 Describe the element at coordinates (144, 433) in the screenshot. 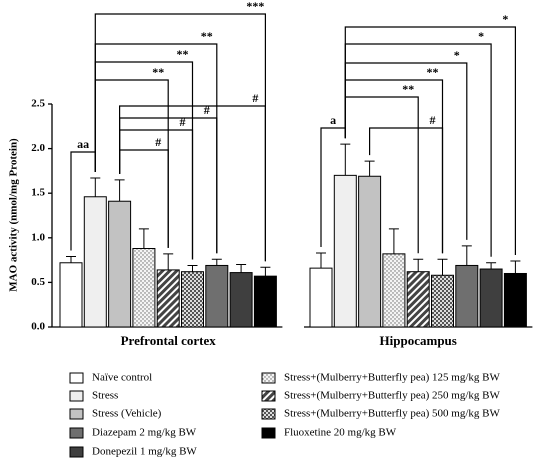

I see `legend-label: Diazepam 2 mg/kg BW` at that location.